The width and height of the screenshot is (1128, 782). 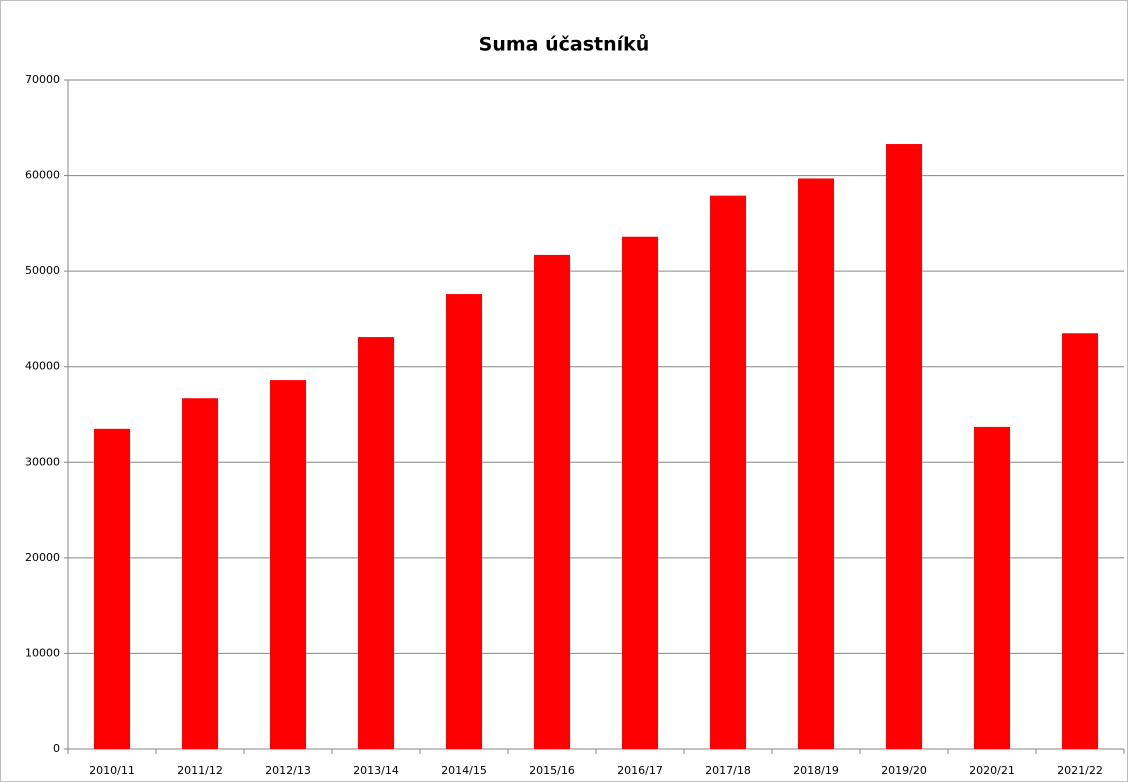 I want to click on y-tick-label: 70000, so click(x=42, y=79).